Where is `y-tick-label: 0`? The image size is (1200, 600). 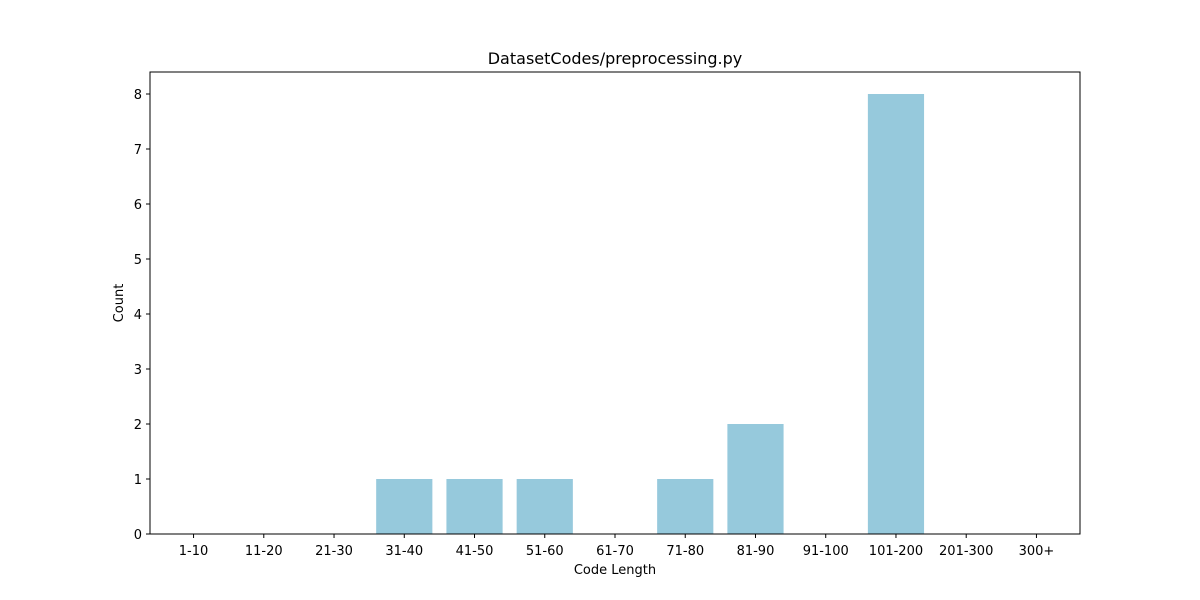 y-tick-label: 0 is located at coordinates (138, 535).